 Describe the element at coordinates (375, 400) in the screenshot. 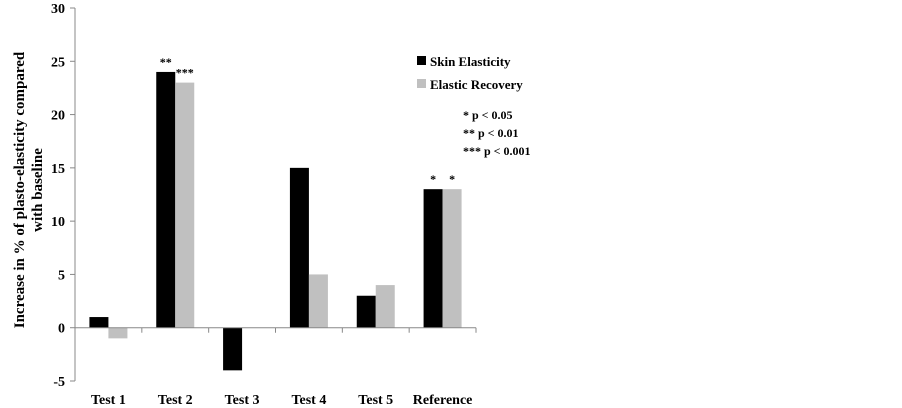

I see `x-tick-label: Test 5` at that location.